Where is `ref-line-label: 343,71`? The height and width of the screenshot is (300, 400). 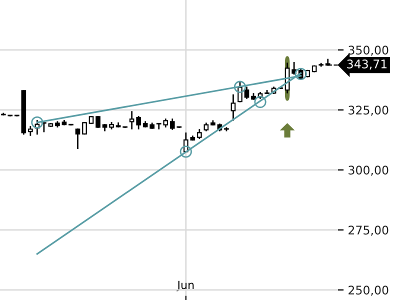 ref-line-label: 343,71 is located at coordinates (367, 65).